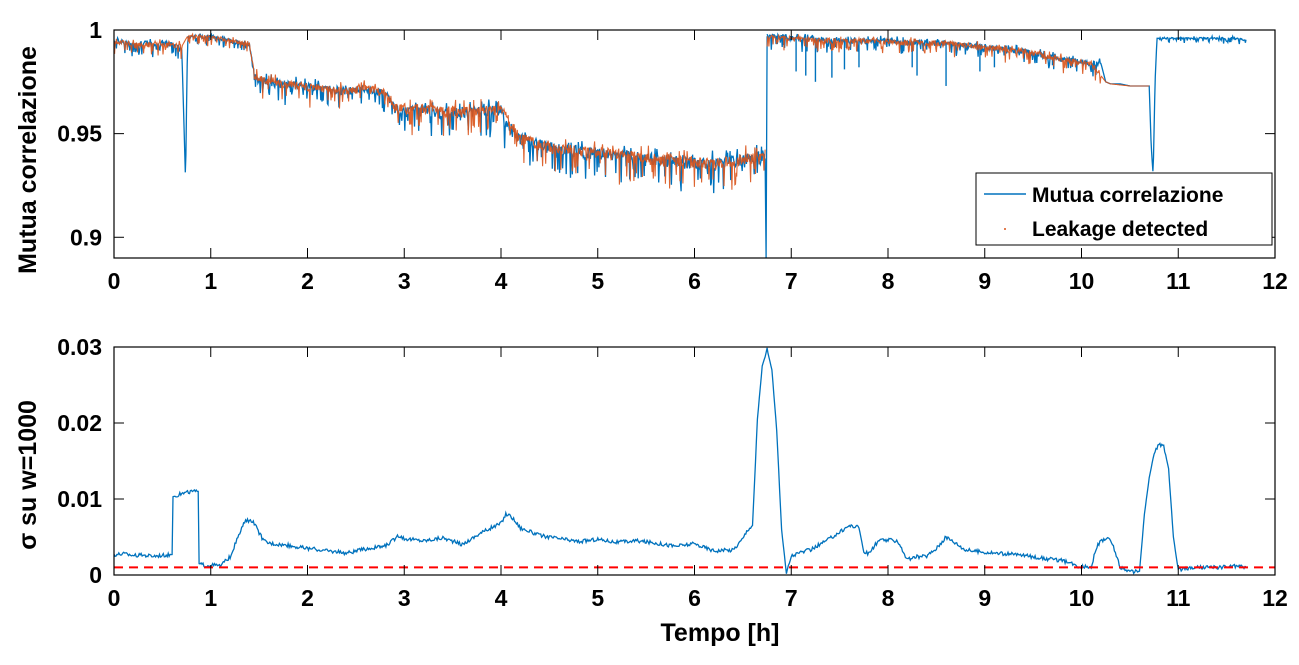 The height and width of the screenshot is (665, 1299). What do you see at coordinates (694, 281) in the screenshot?
I see `top-x-tick-label: 6` at bounding box center [694, 281].